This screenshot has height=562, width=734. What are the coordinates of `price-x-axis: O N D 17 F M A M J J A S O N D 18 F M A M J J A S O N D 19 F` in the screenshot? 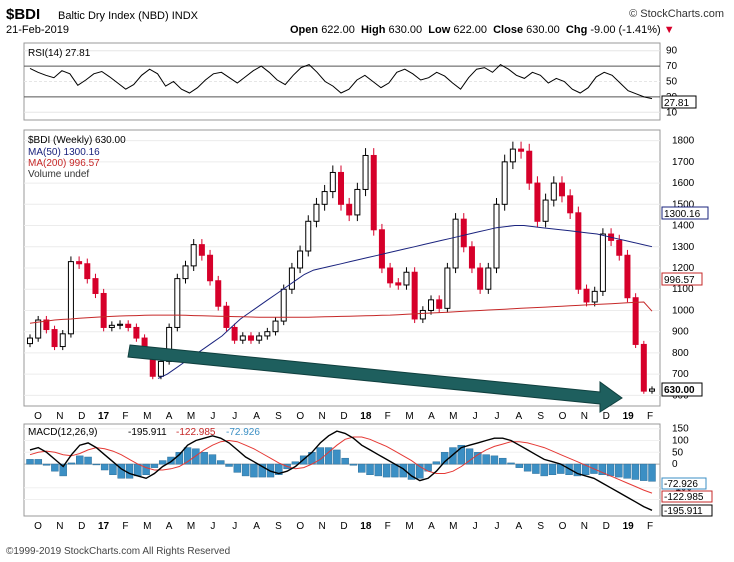 It's located at (343, 416).